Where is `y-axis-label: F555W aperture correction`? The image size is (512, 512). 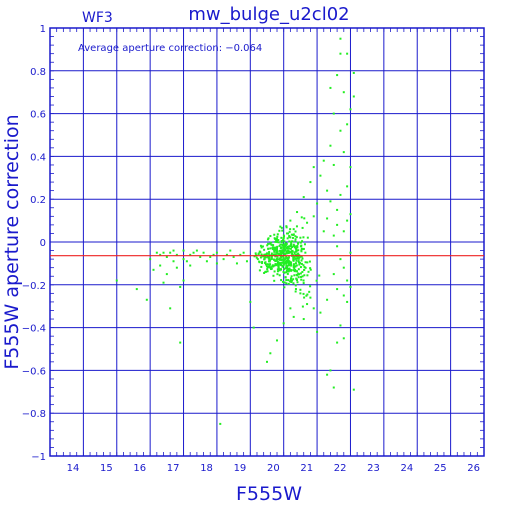
y-axis-label: F555W aperture correction is located at coordinates (12, 241).